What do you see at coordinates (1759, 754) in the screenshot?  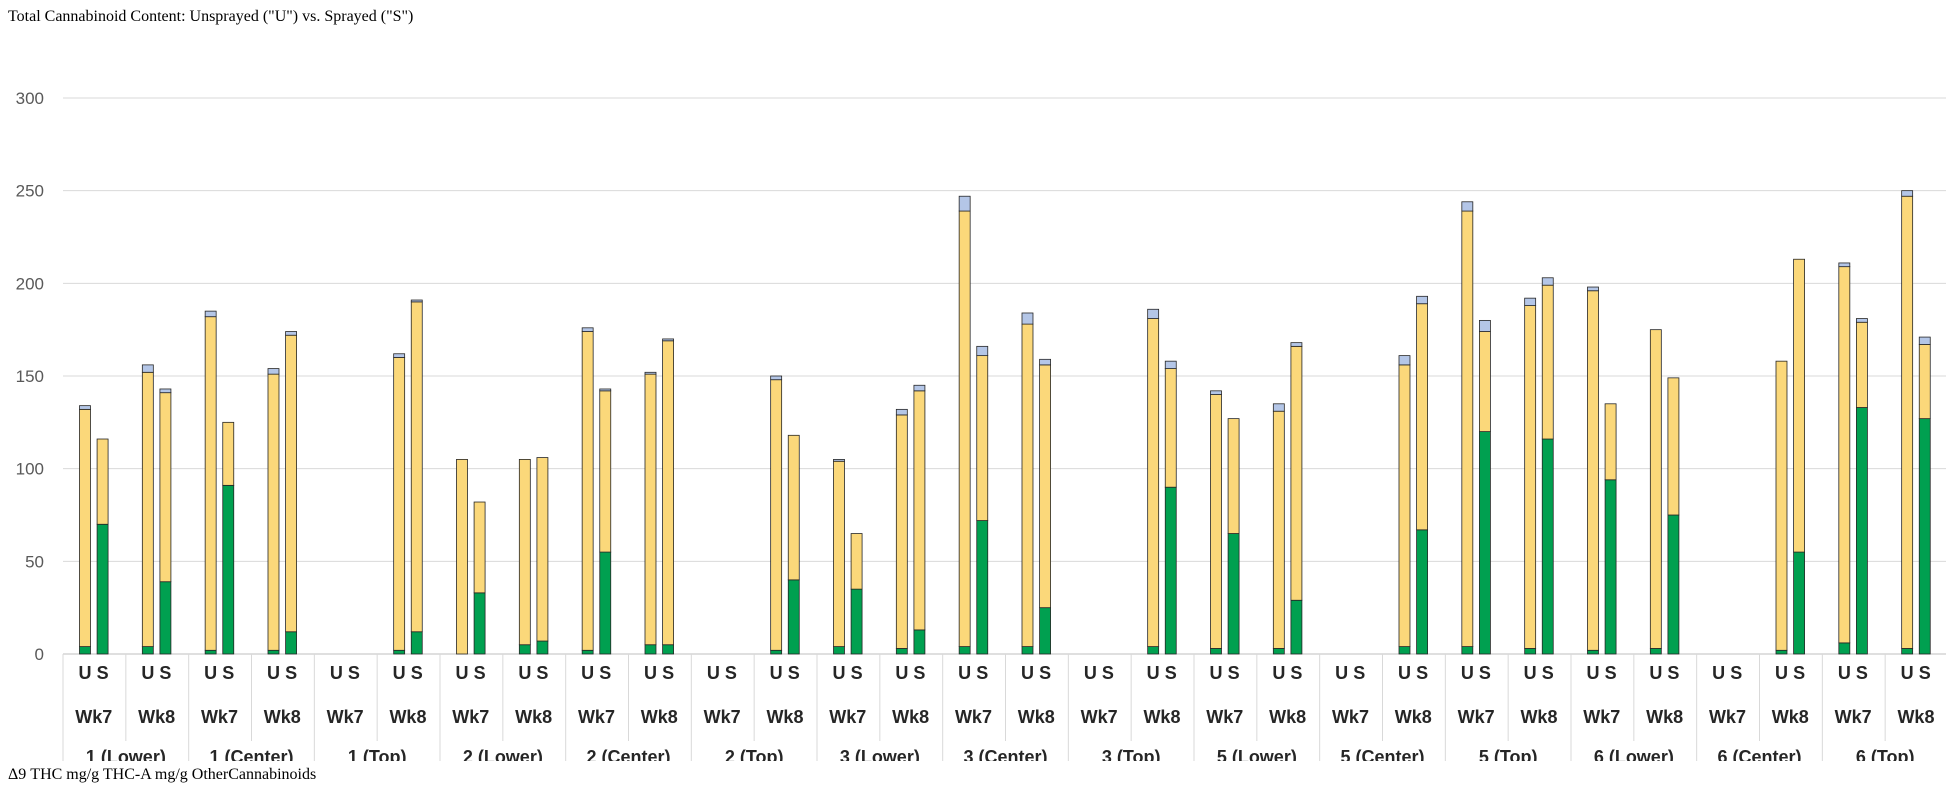 I see `group-label: 6 (Center)` at bounding box center [1759, 754].